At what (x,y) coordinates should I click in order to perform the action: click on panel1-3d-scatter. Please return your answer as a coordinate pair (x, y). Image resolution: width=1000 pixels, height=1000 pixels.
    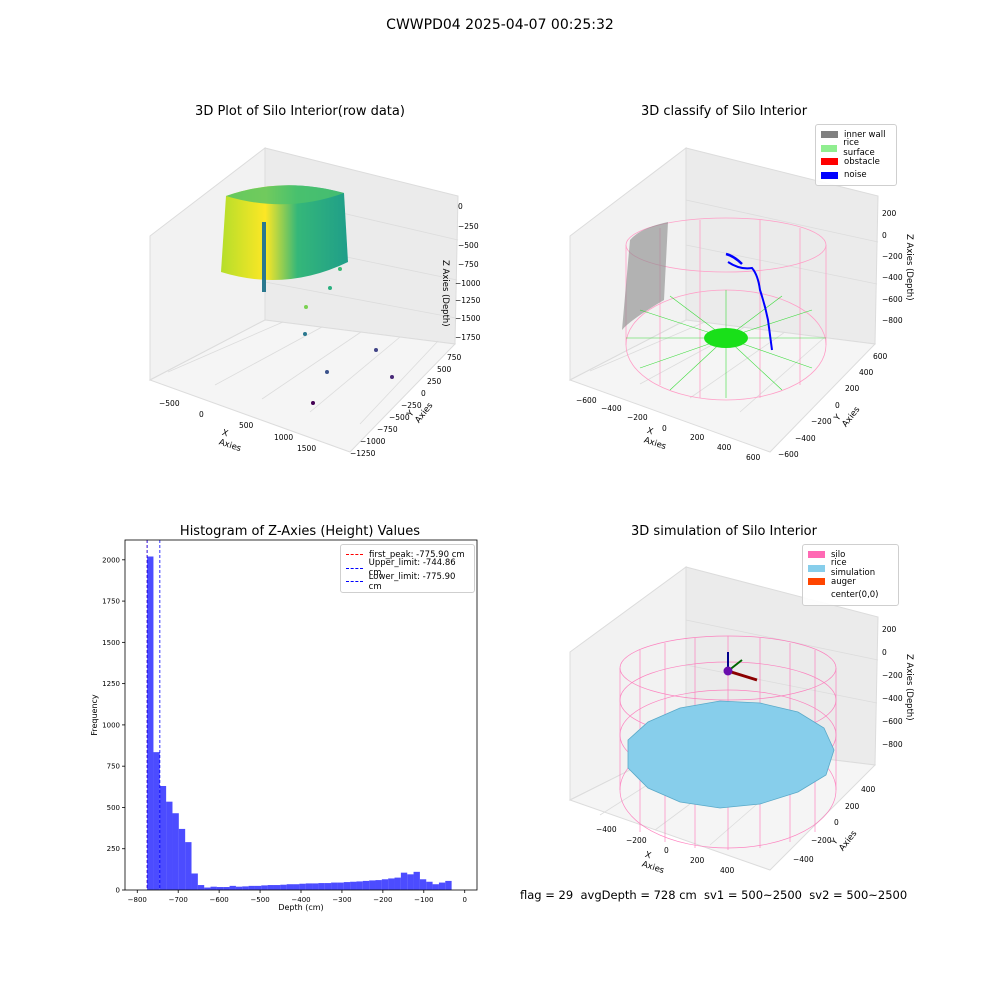
    Looking at the image, I should click on (303, 299).